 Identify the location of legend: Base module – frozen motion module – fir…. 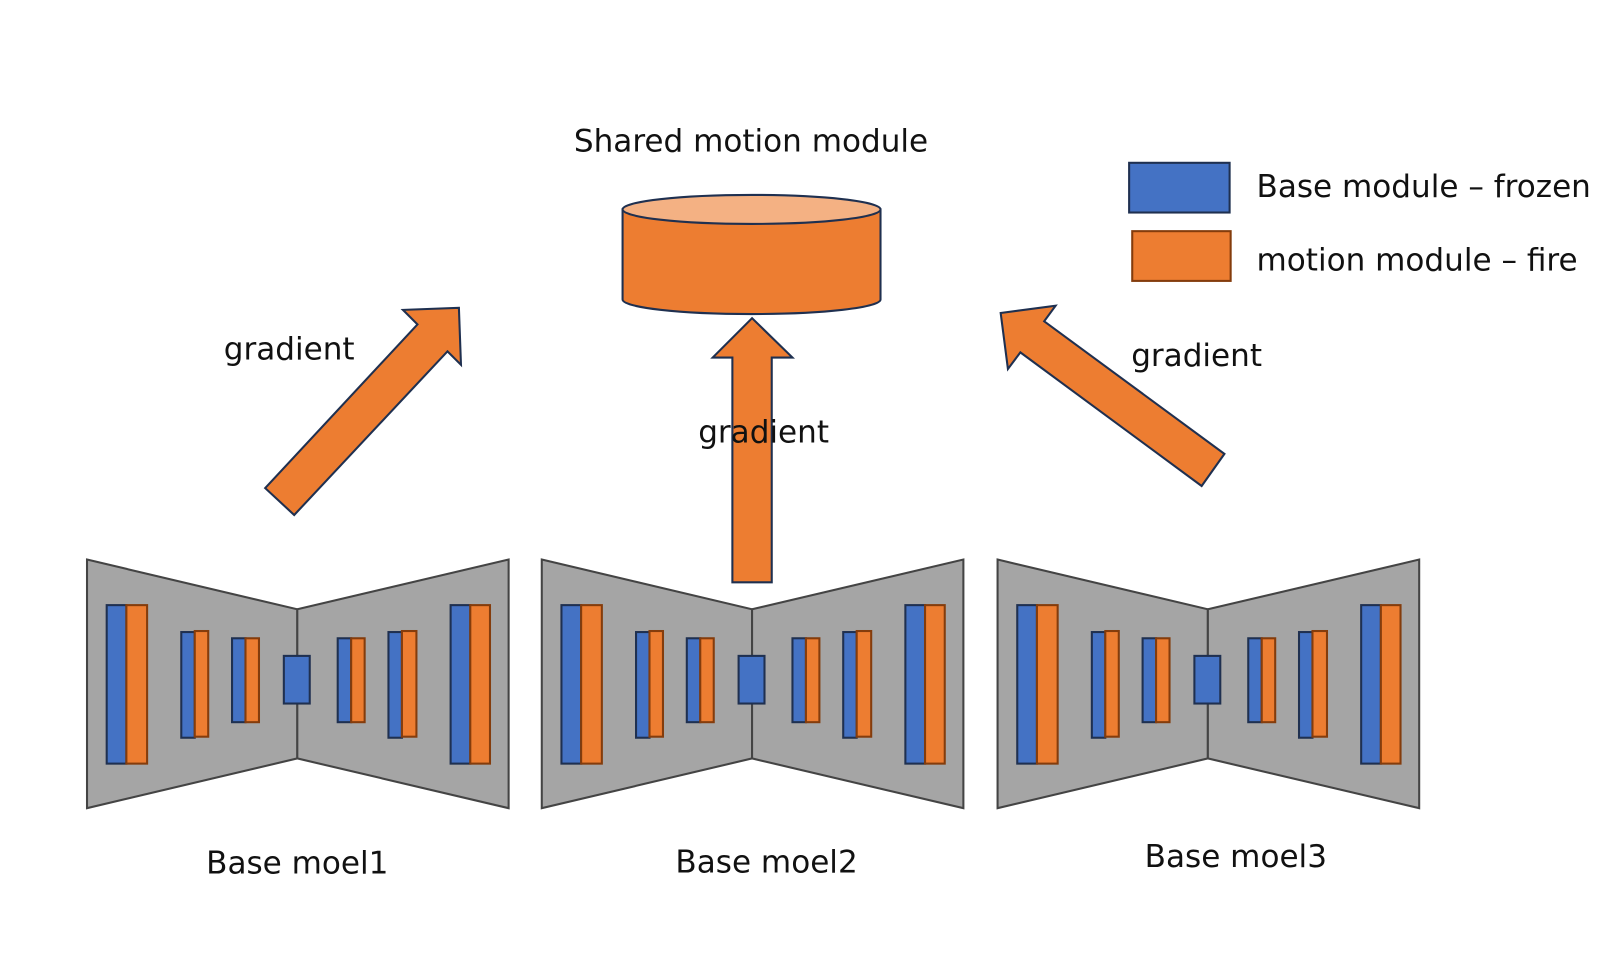
(1359, 221).